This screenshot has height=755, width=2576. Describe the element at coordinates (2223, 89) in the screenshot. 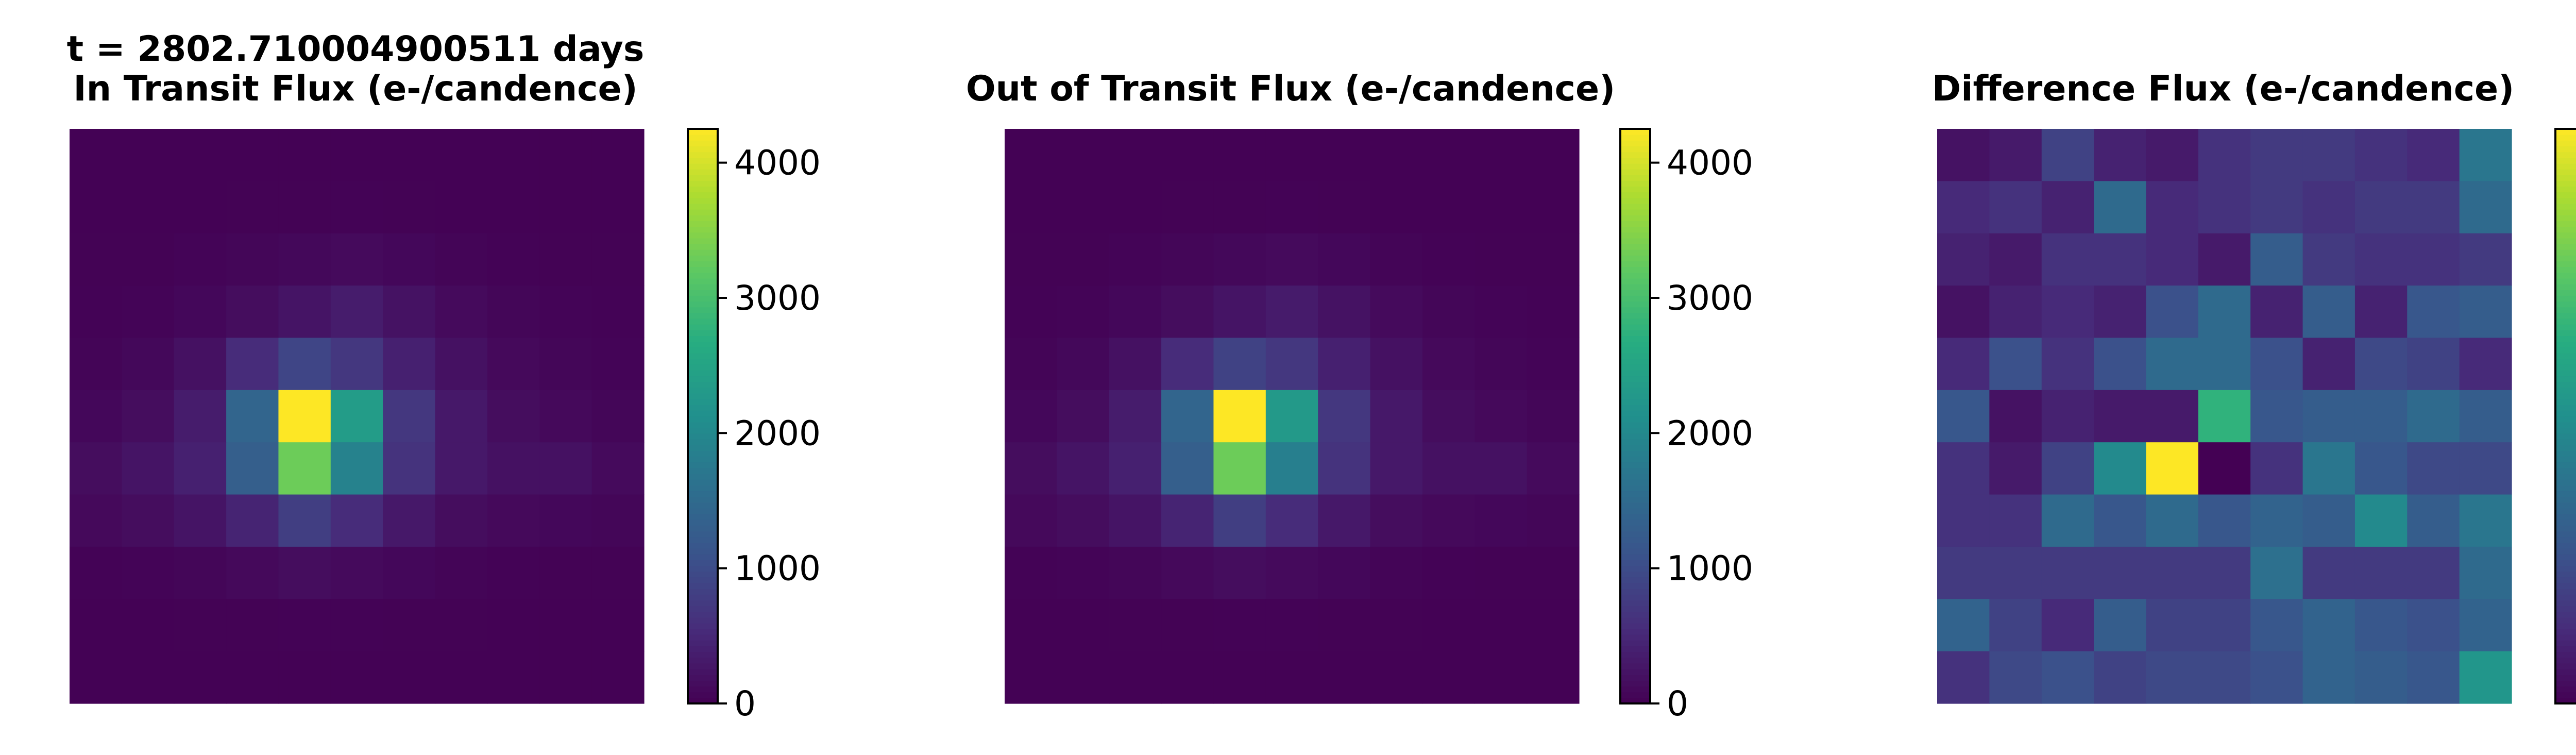

I see `panel-difference-title: Difference Flux (e-/candence)` at that location.